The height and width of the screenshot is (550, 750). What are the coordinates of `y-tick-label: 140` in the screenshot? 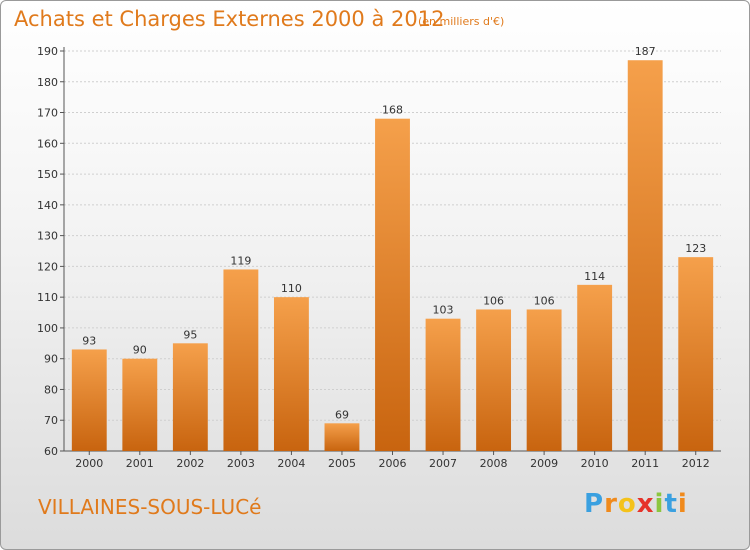 It's located at (47, 205).